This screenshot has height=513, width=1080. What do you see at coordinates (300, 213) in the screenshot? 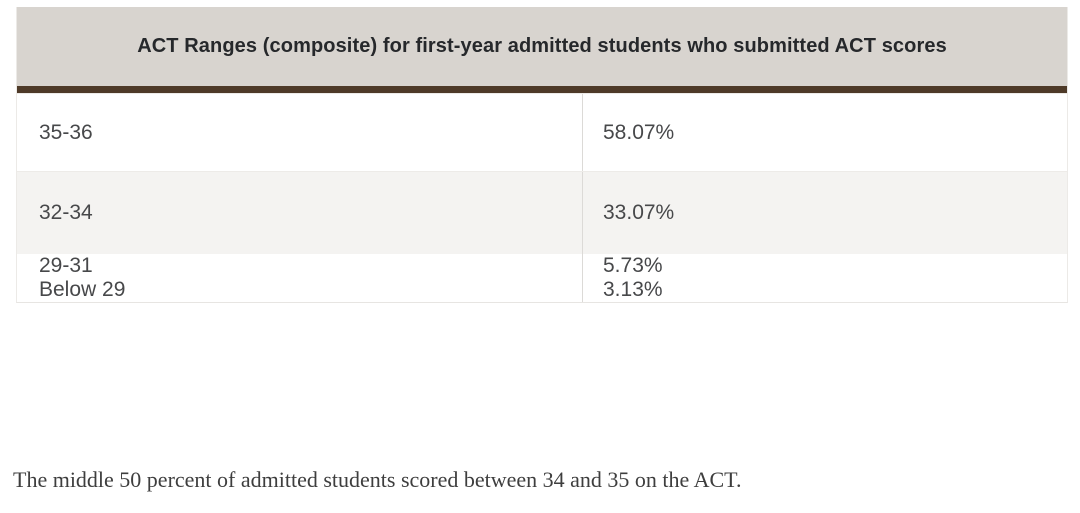
I see `act-range-cell: 32-34` at bounding box center [300, 213].